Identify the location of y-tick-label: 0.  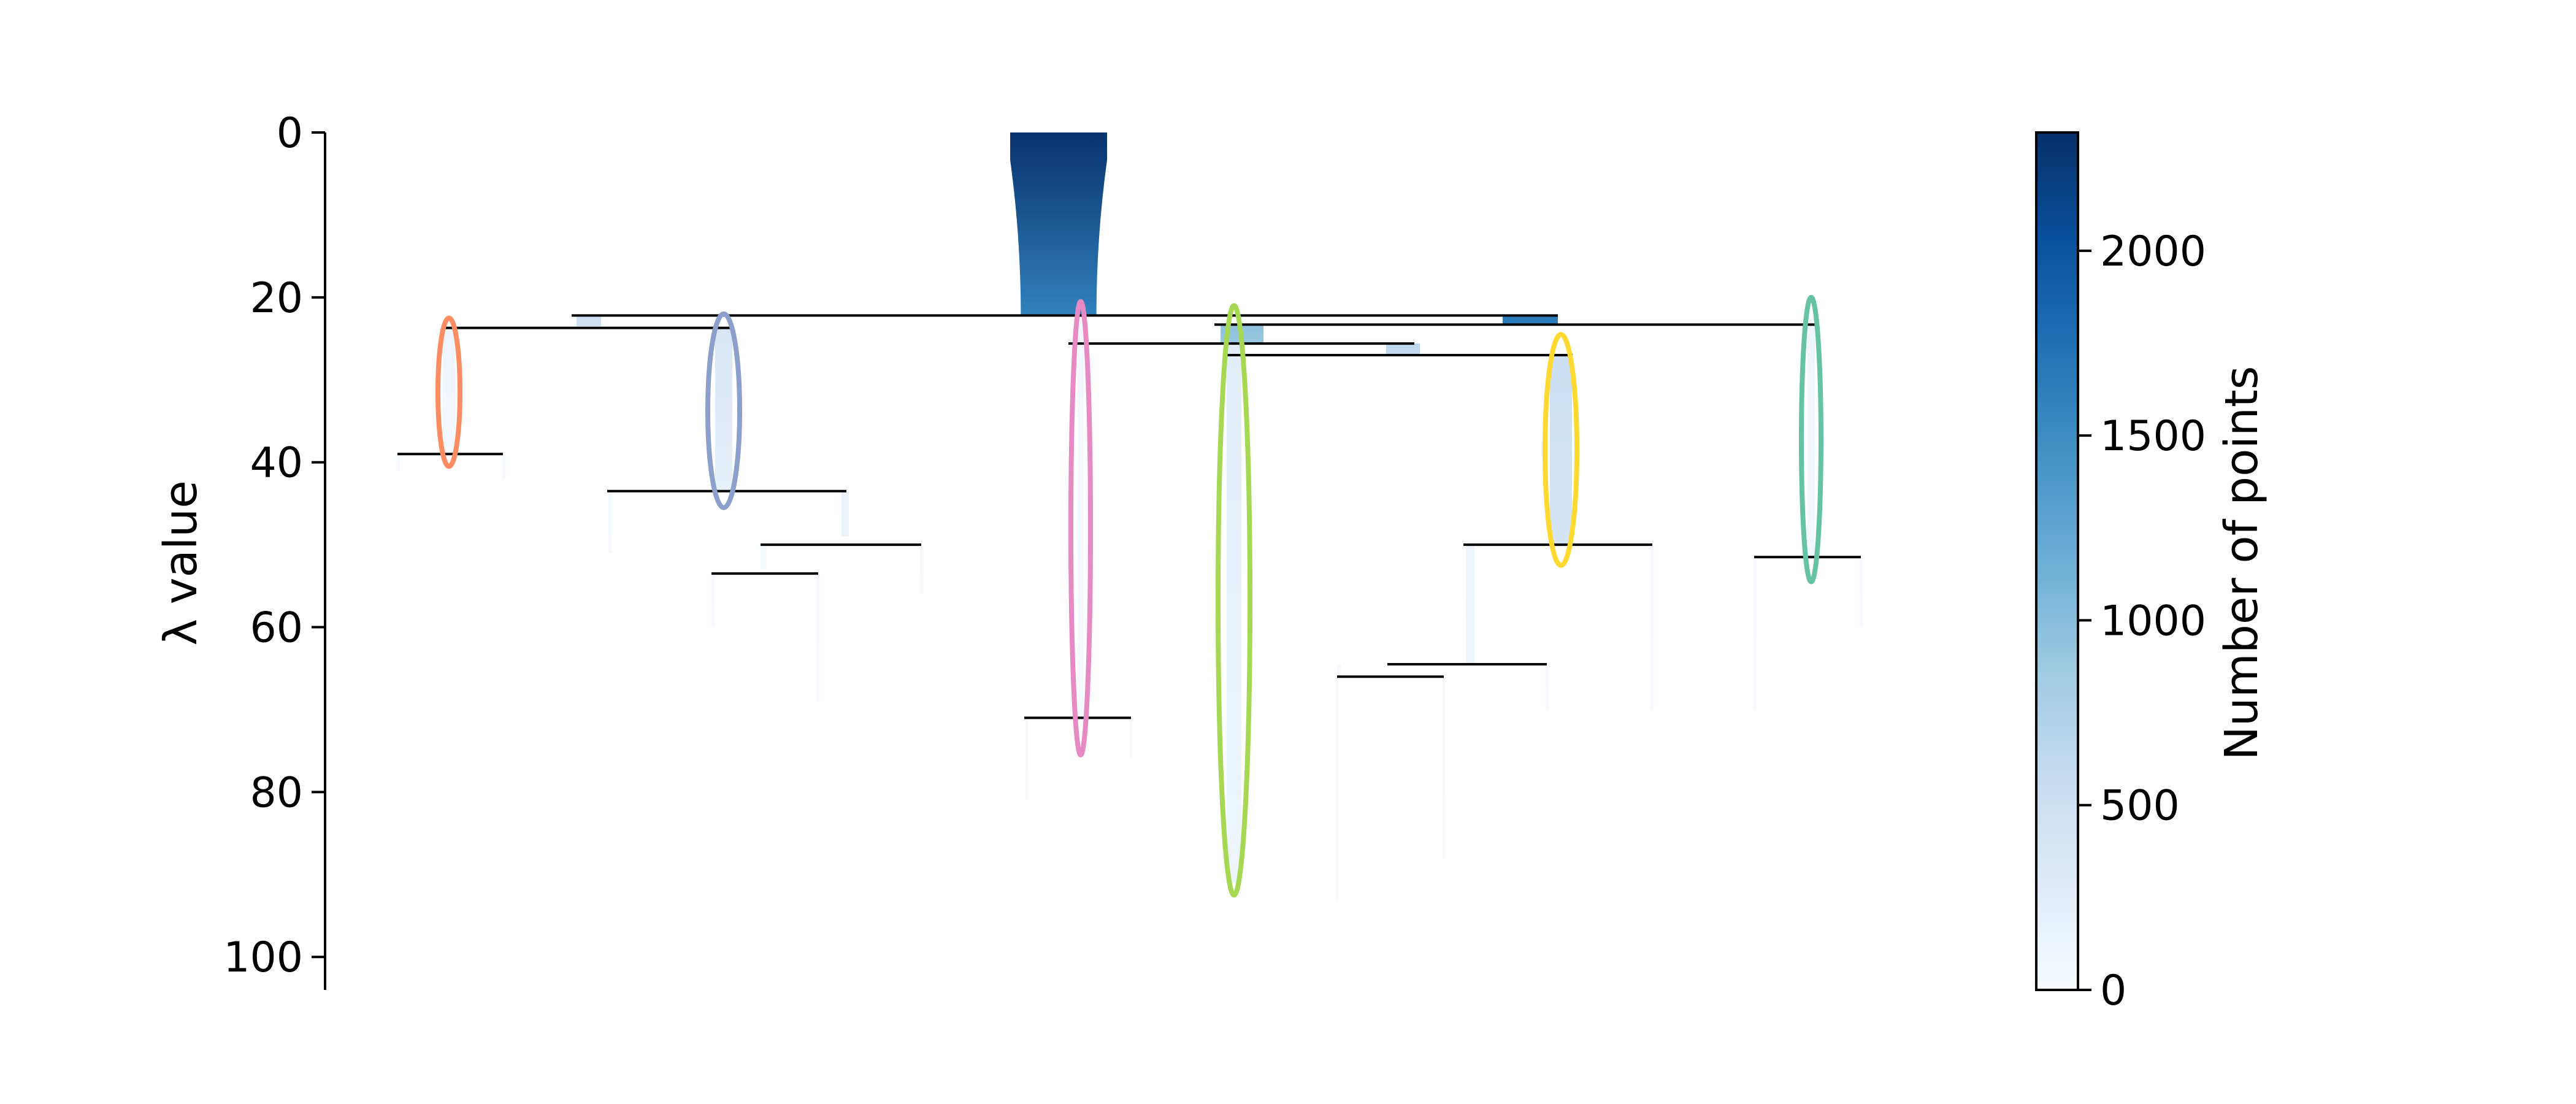
(290, 133).